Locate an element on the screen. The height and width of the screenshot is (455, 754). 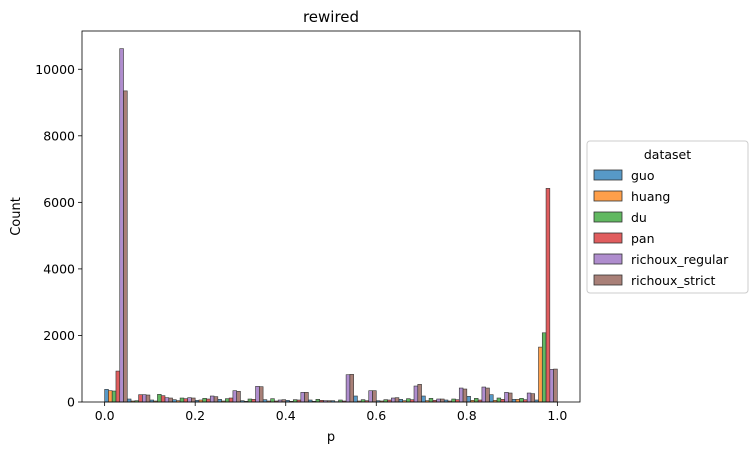
x-tick-label: 0.8 is located at coordinates (467, 415).